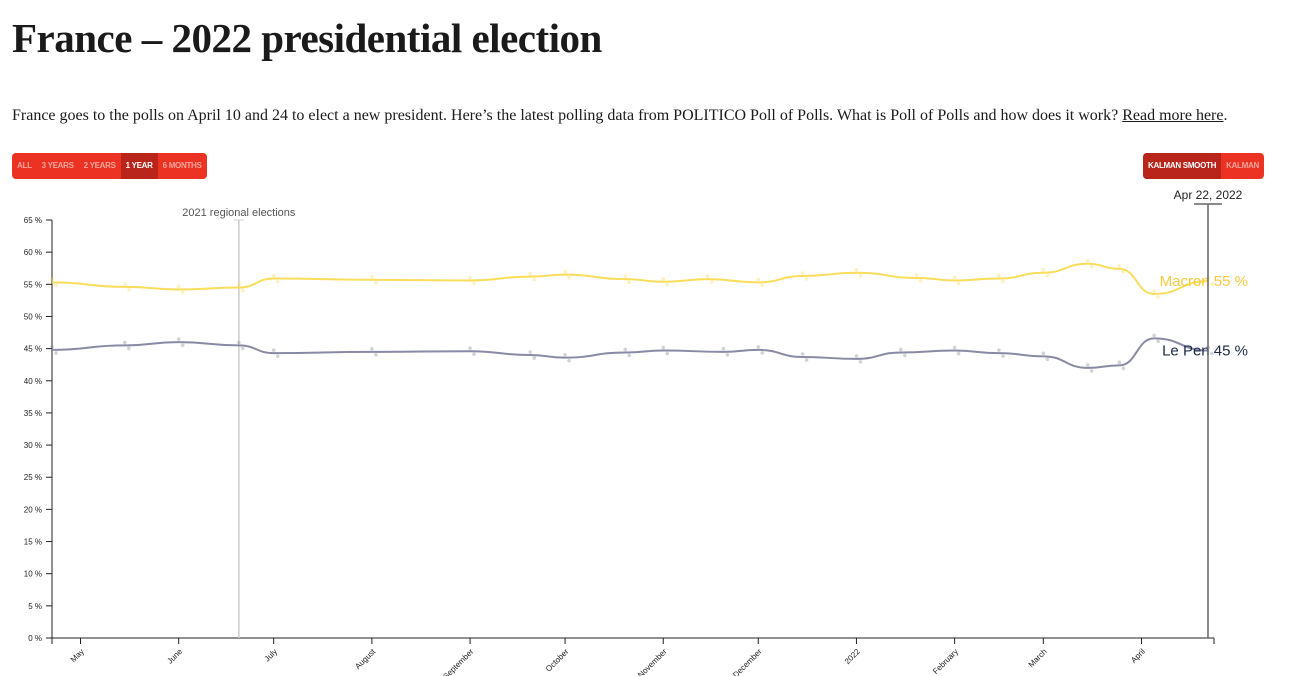 The image size is (1304, 676). Describe the element at coordinates (1208, 195) in the screenshot. I see `date-cursor-label: Apr 22, 2022` at that location.